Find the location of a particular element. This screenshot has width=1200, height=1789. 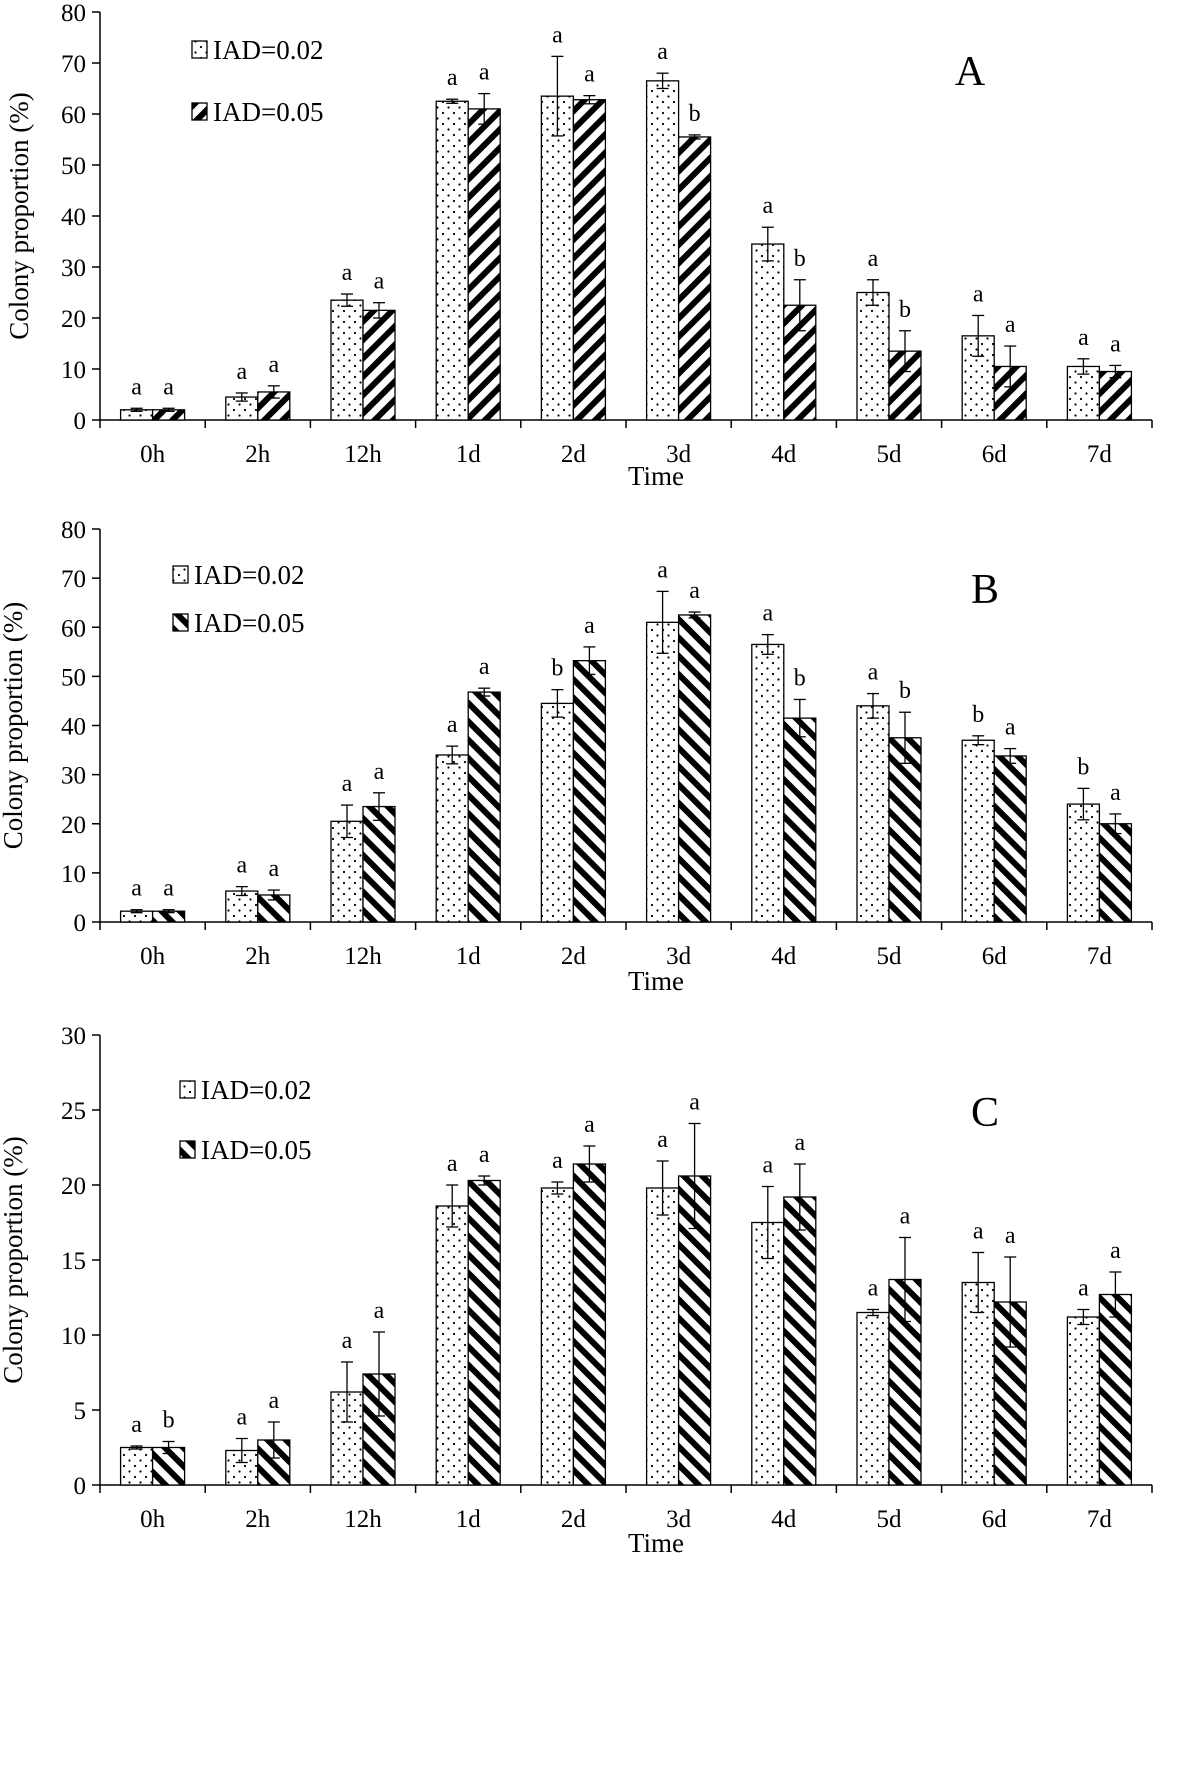

y-tick-label: 25 is located at coordinates (73, 1111).